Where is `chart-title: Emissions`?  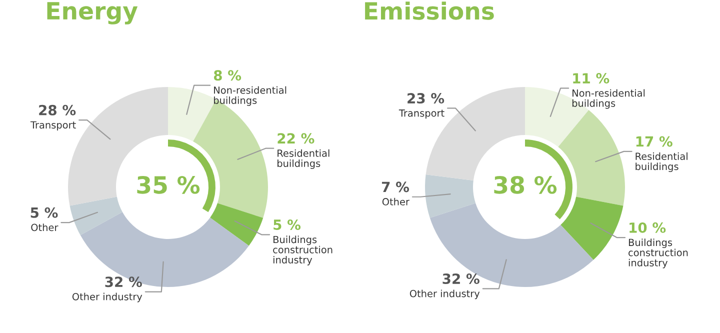 chart-title: Emissions is located at coordinates (429, 11).